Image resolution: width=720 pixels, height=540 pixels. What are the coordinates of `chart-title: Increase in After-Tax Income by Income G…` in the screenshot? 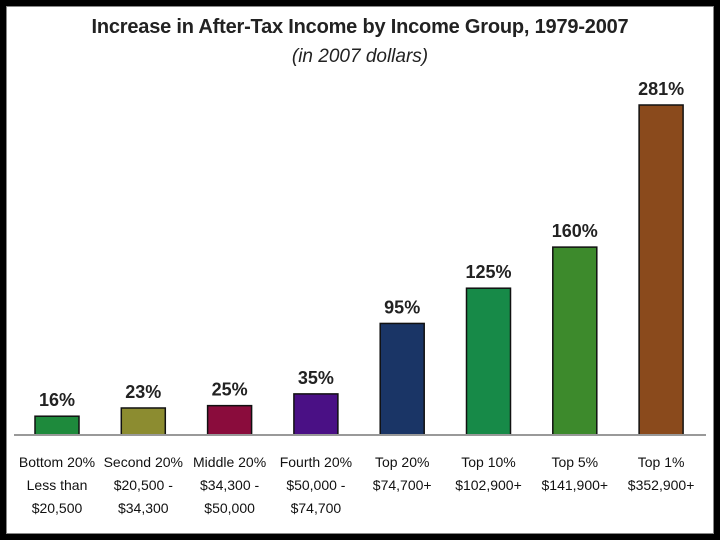 It's located at (360, 27).